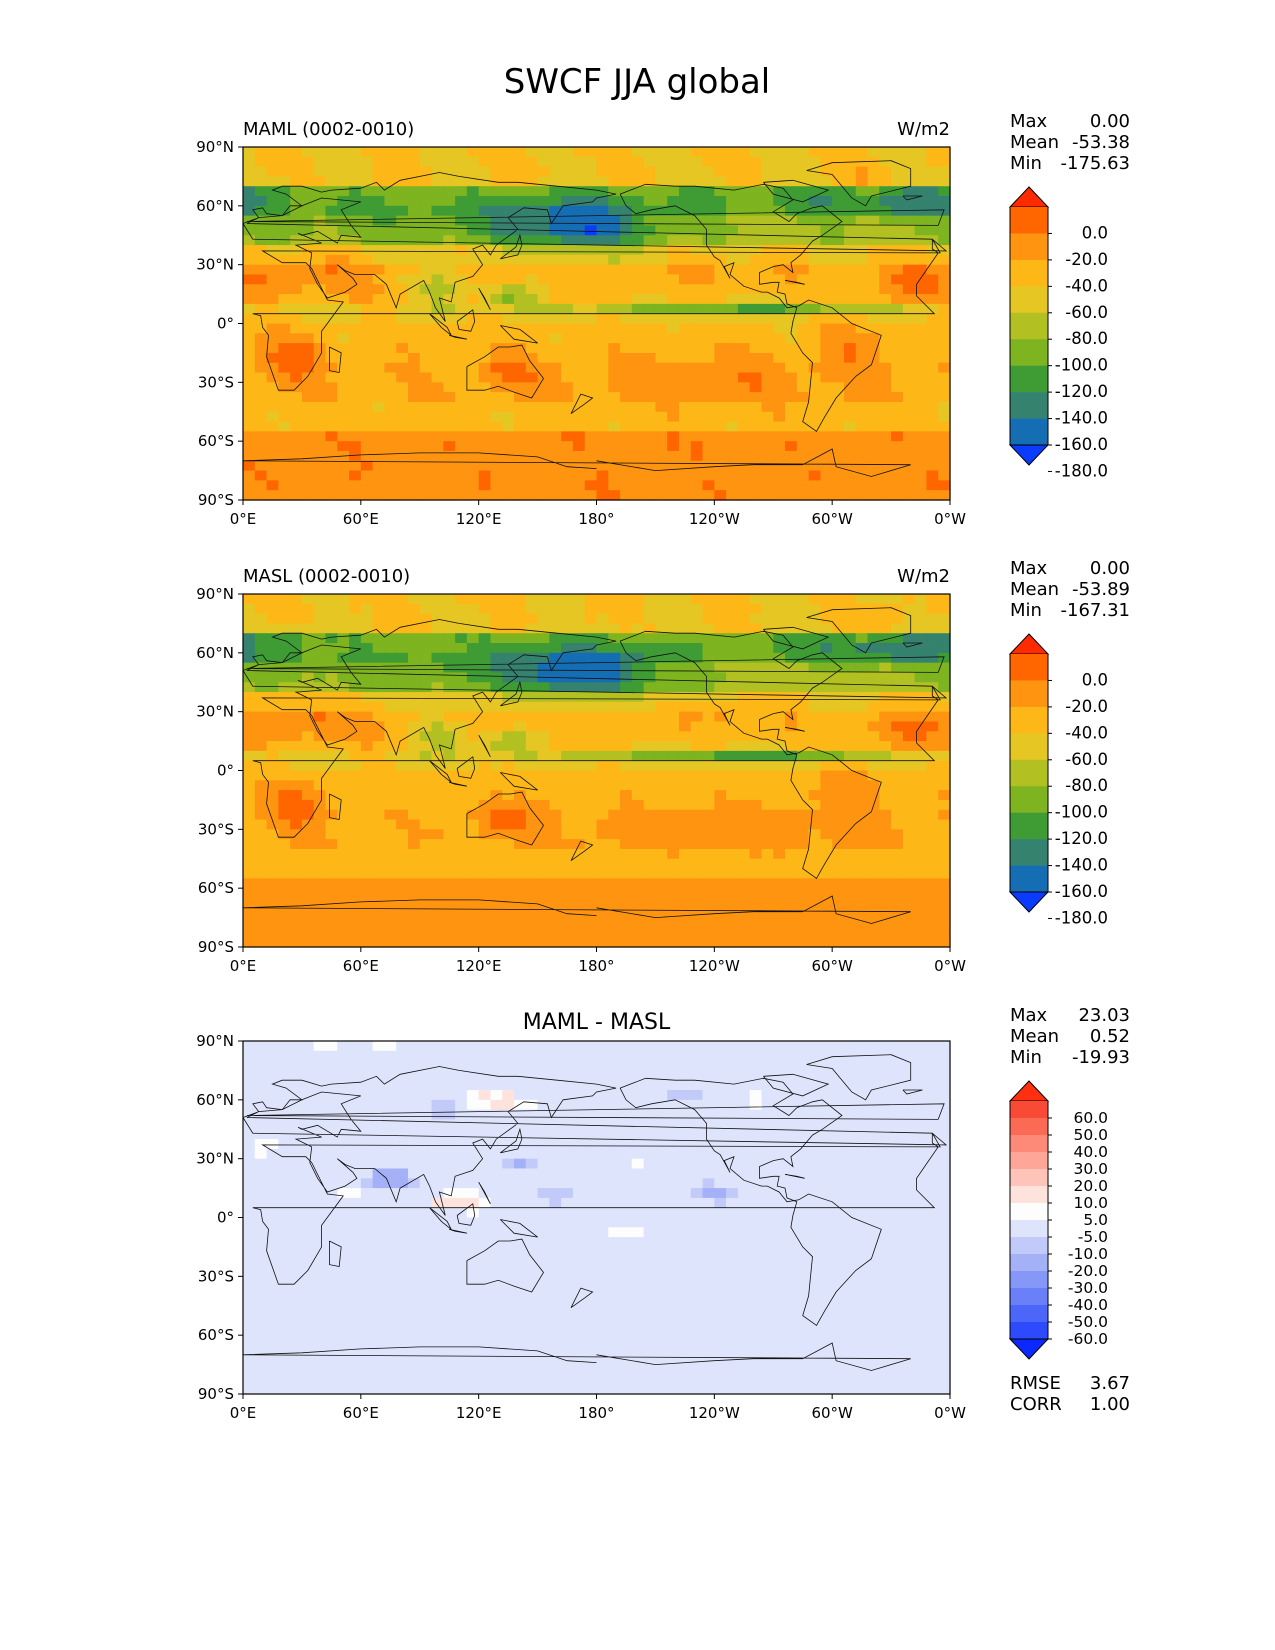 The height and width of the screenshot is (1650, 1275). I want to click on panel-units: W/m2, so click(923, 576).